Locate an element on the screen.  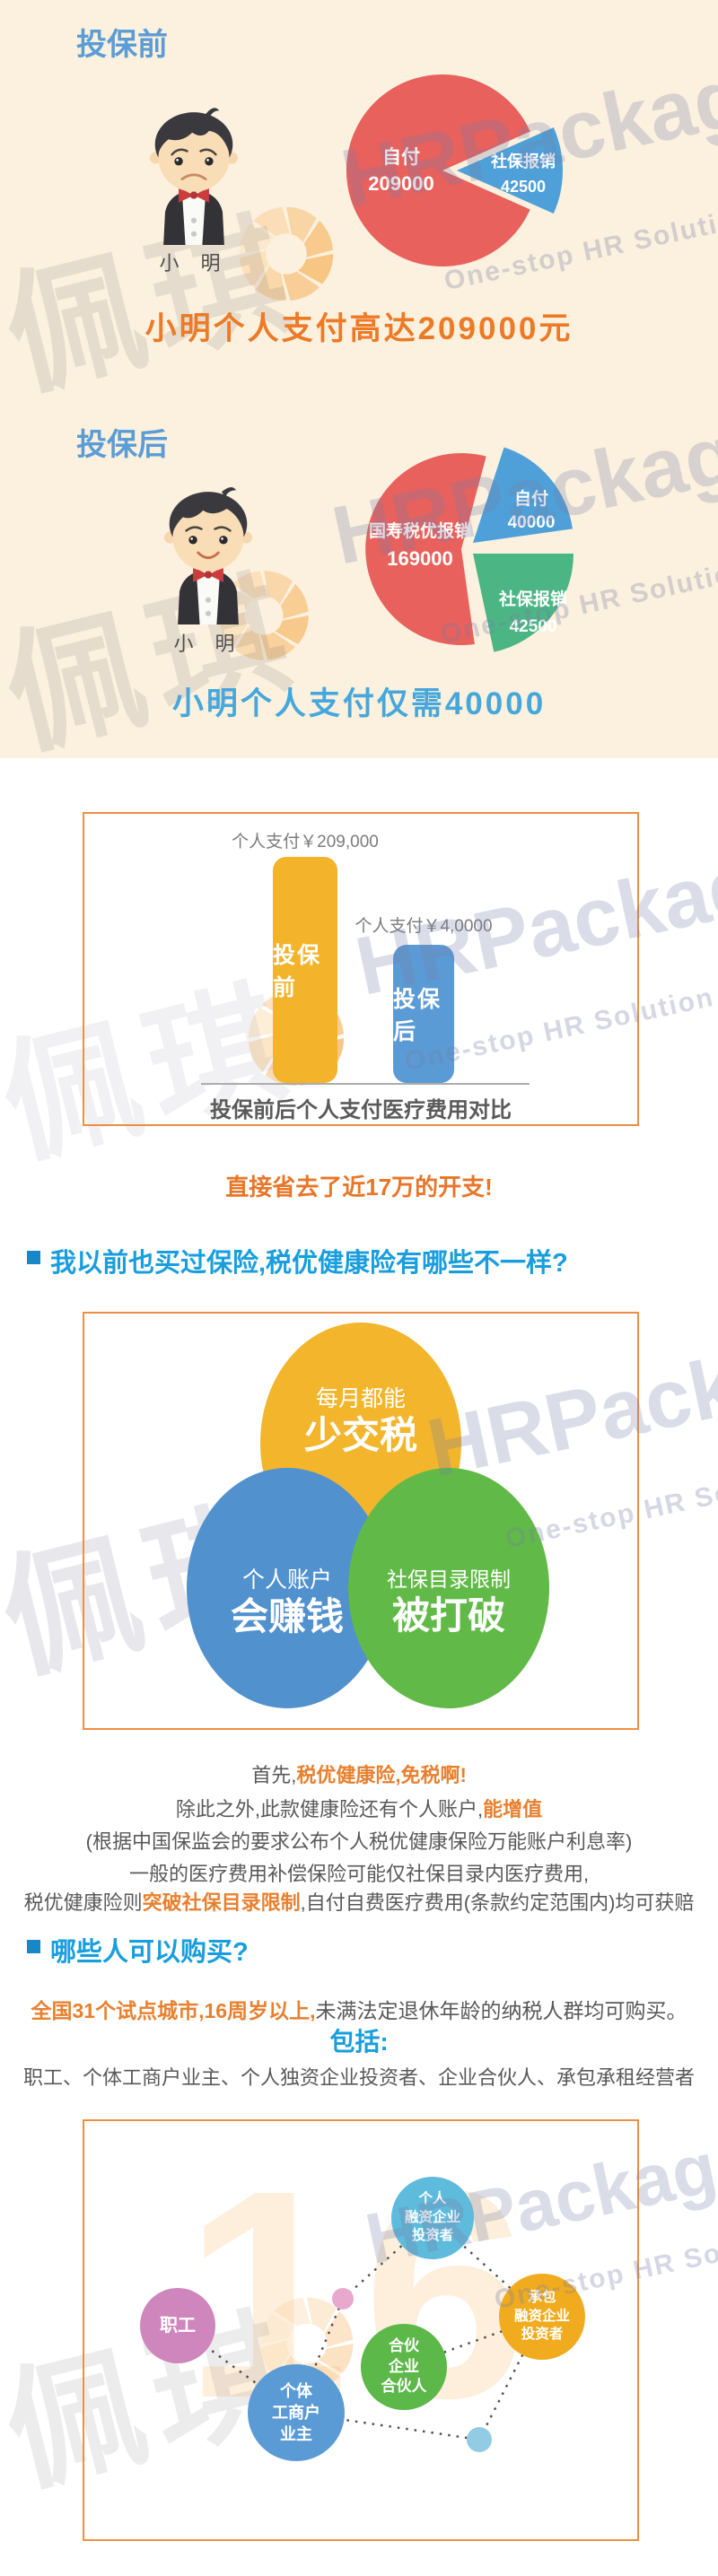
network-node-contractor: 承包 融资企业 投资者 is located at coordinates (542, 2317).